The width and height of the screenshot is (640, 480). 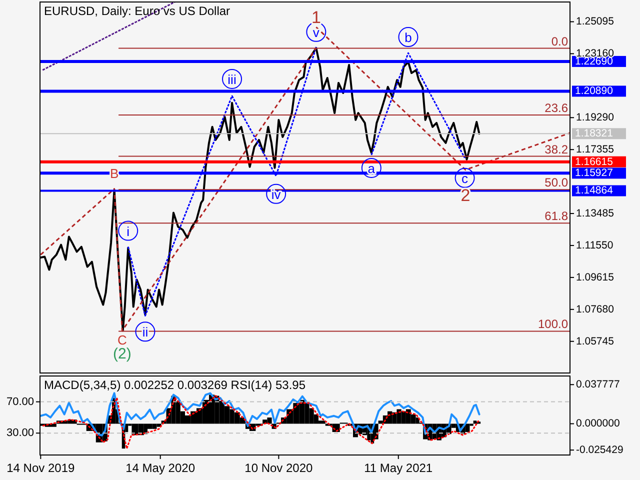 What do you see at coordinates (279, 468) in the screenshot?
I see `x-tick-label: 10 Nov 2020` at bounding box center [279, 468].